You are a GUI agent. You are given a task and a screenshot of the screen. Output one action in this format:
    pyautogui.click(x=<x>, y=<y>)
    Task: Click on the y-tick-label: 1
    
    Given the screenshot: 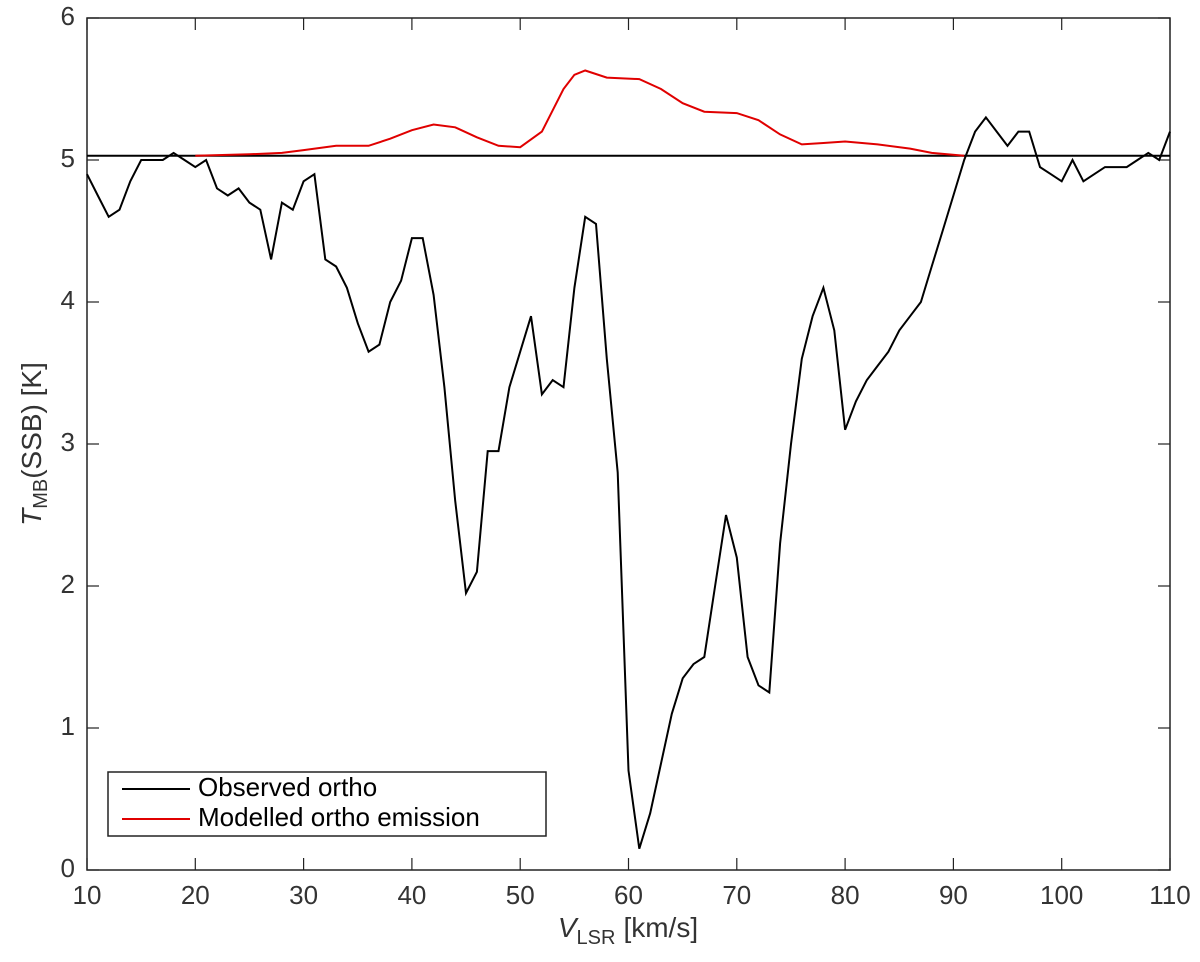 What is the action you would take?
    pyautogui.click(x=68, y=726)
    